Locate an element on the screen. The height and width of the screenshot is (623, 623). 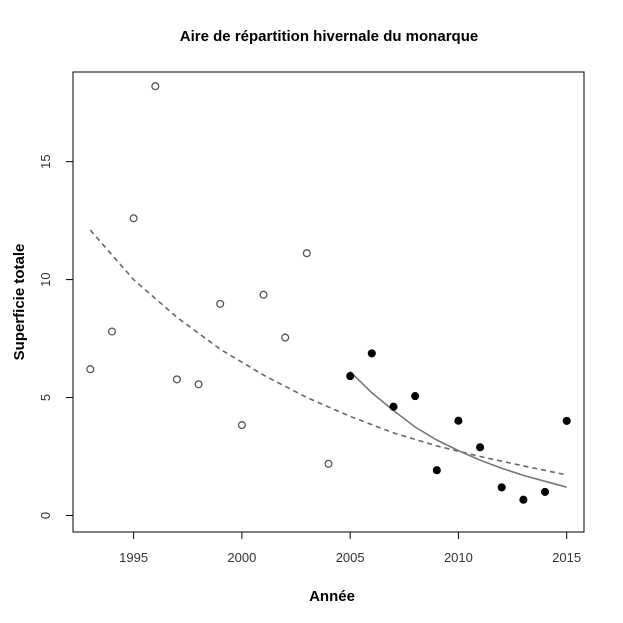
x-tick-label: 2015 is located at coordinates (566, 557).